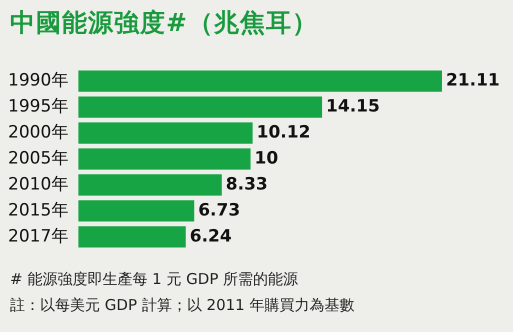 This screenshot has width=513, height=332. I want to click on y-tick-label: 2010年, so click(38, 184).